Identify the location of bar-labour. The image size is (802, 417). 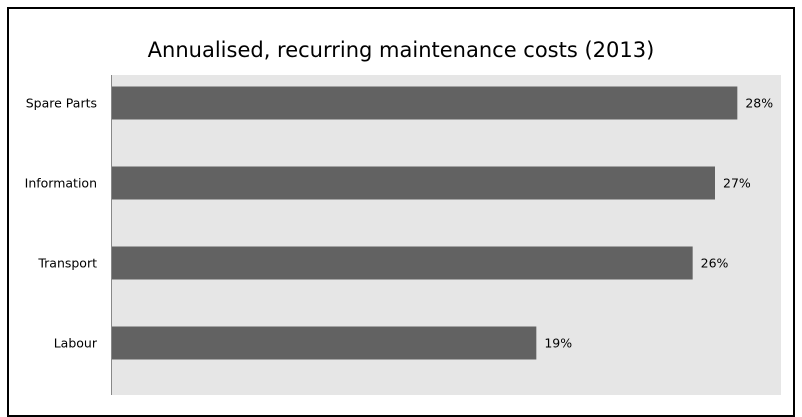
(324, 343).